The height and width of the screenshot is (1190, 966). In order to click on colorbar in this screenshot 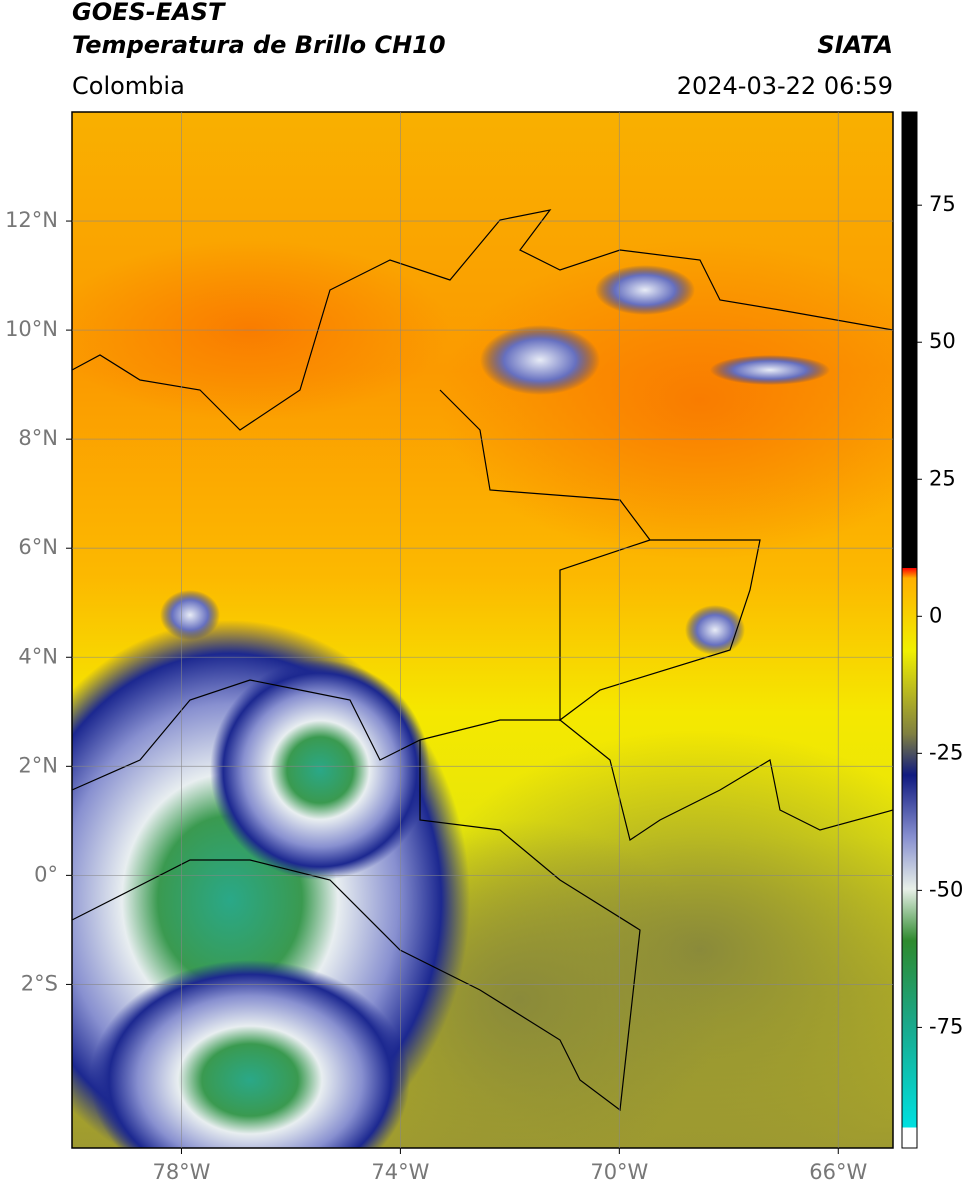, I will do `click(909, 630)`.